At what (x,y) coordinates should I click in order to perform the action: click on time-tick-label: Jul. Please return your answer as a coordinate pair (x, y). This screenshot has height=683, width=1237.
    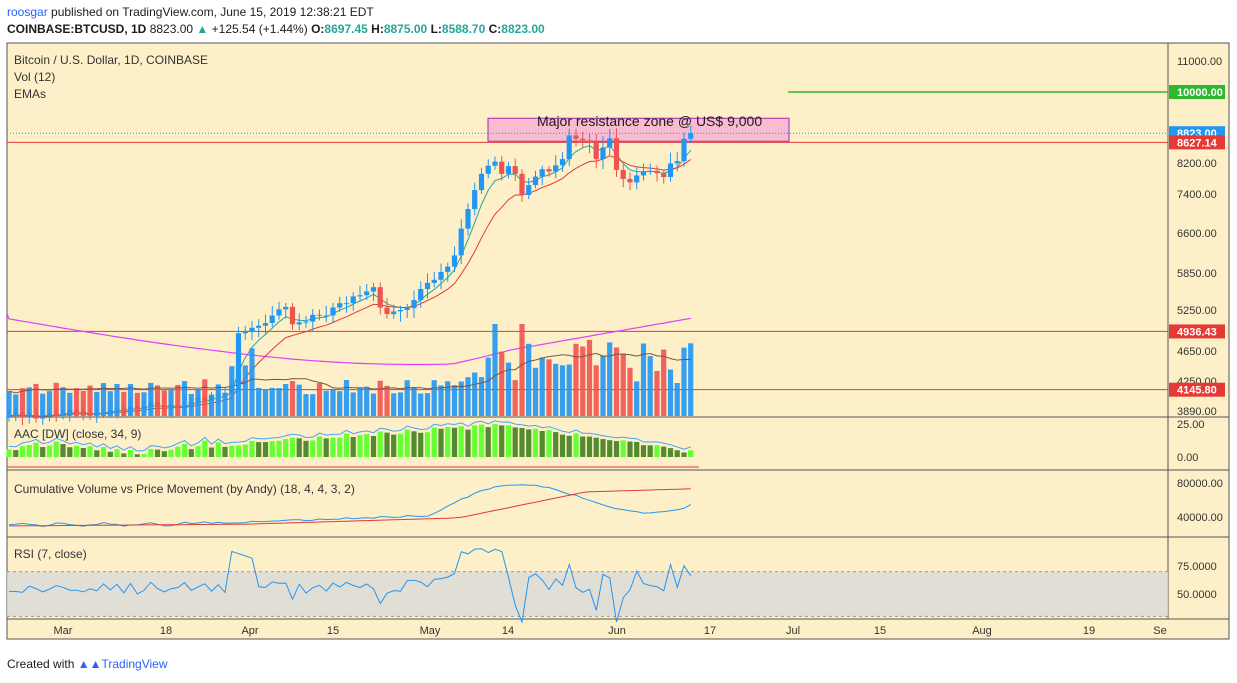
    Looking at the image, I should click on (793, 631).